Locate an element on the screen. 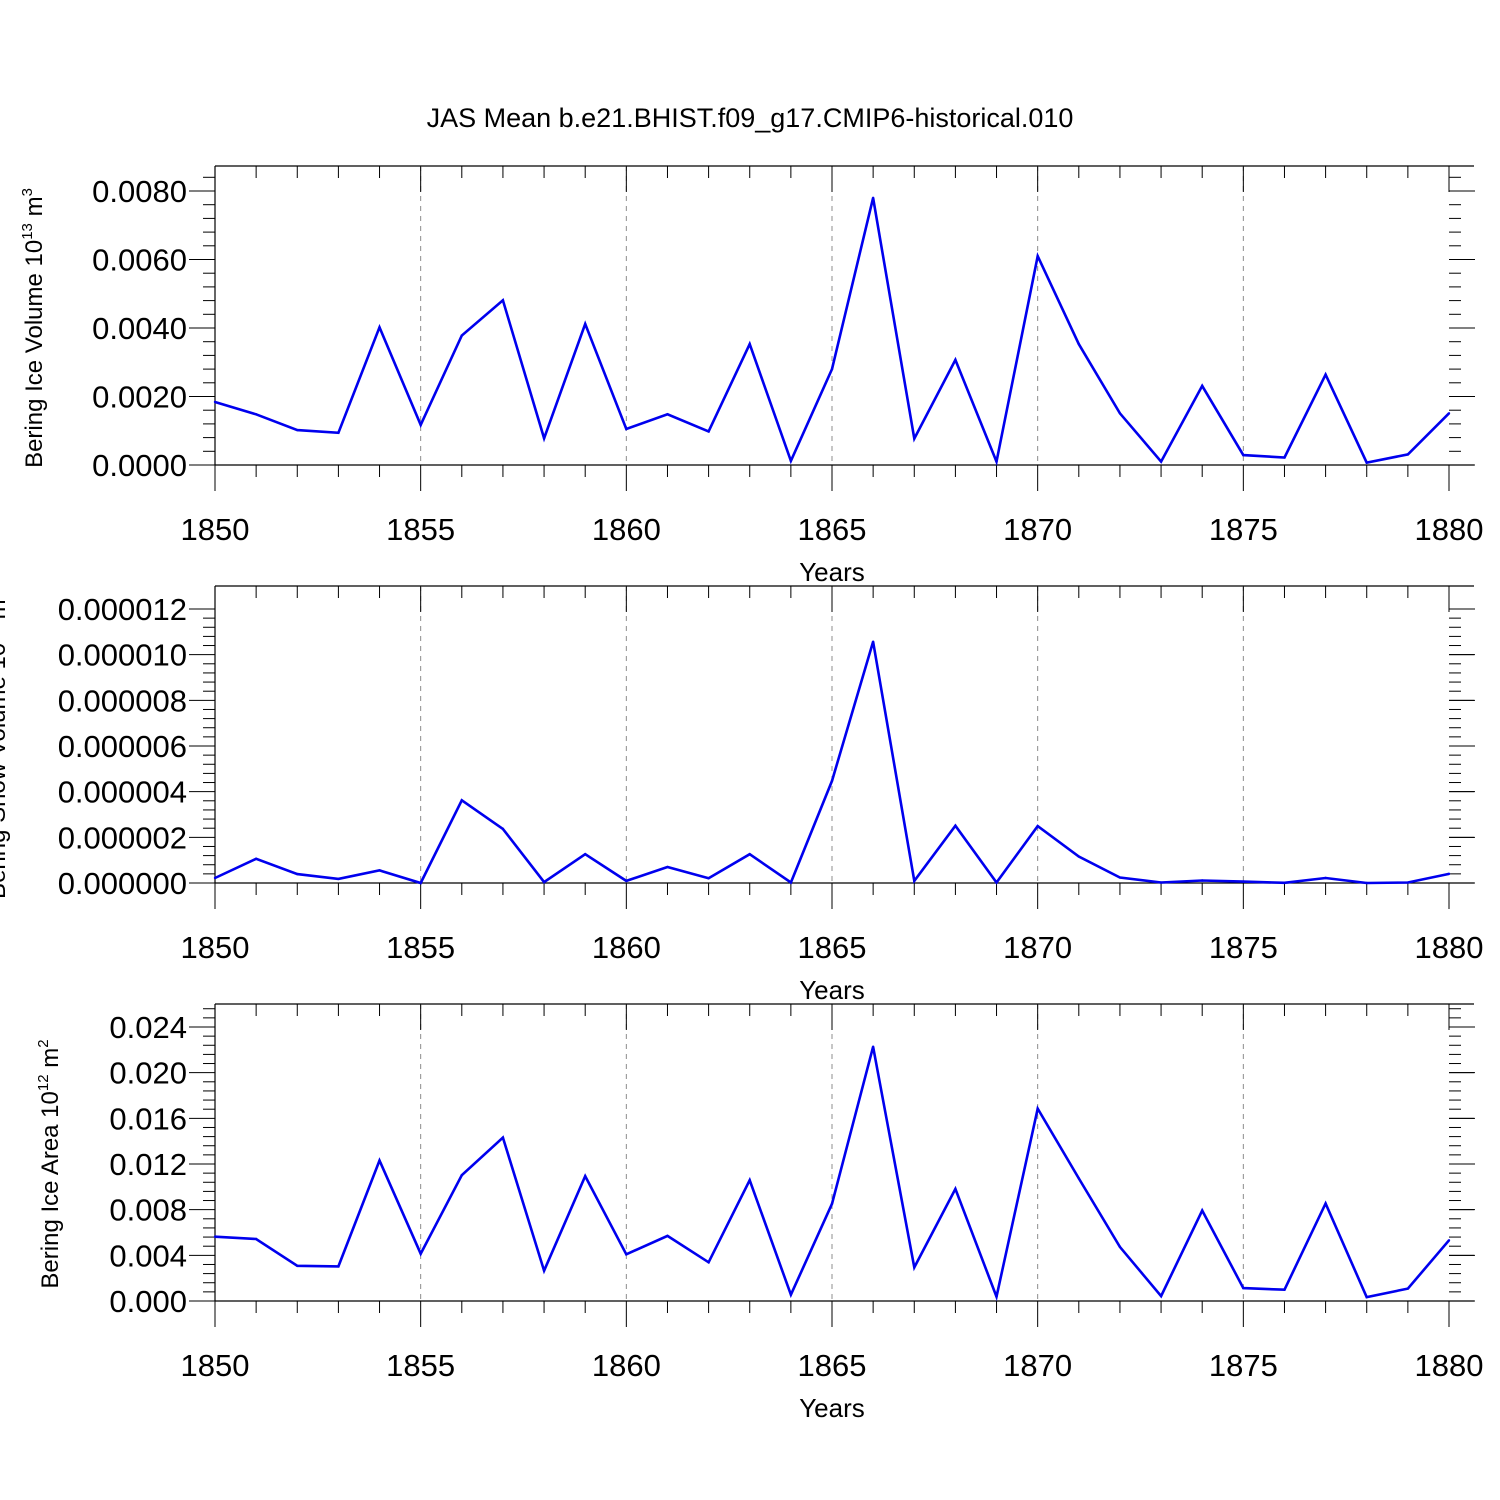  y-axis-label-main: Bering Ice Volume 10 is located at coordinates (34, 354).